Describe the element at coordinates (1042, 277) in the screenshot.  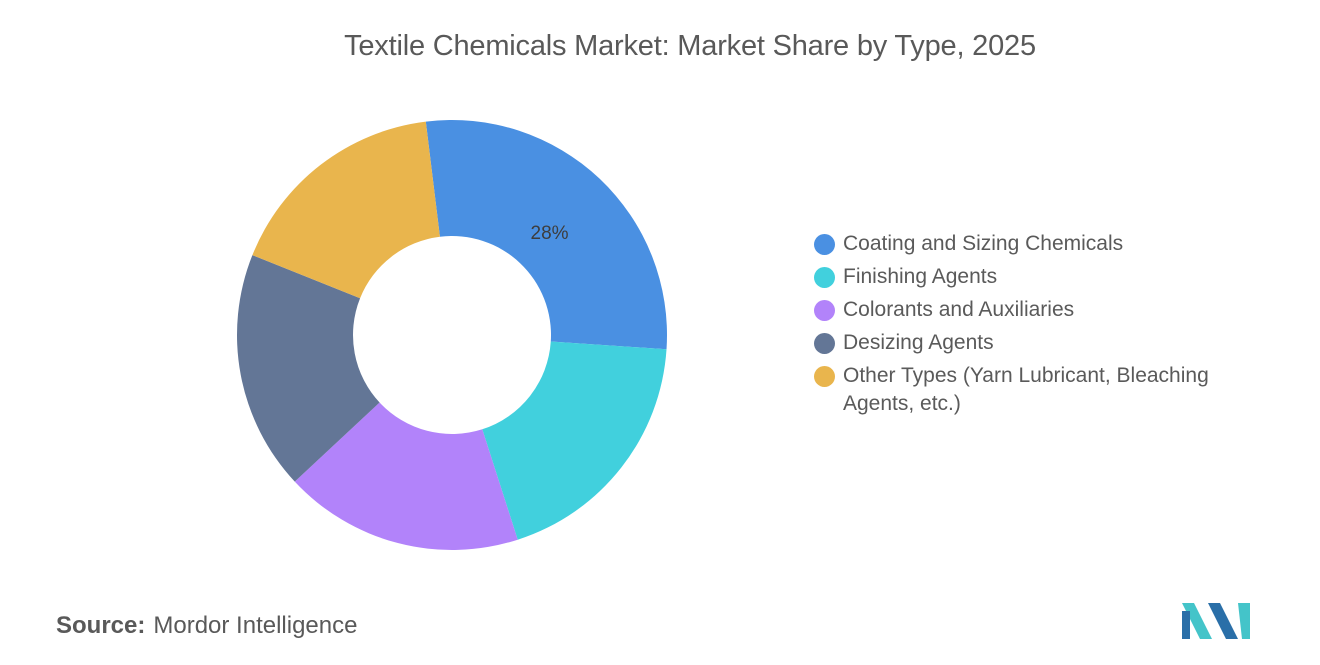
I see `legend-item-2: Finishing Agents` at that location.